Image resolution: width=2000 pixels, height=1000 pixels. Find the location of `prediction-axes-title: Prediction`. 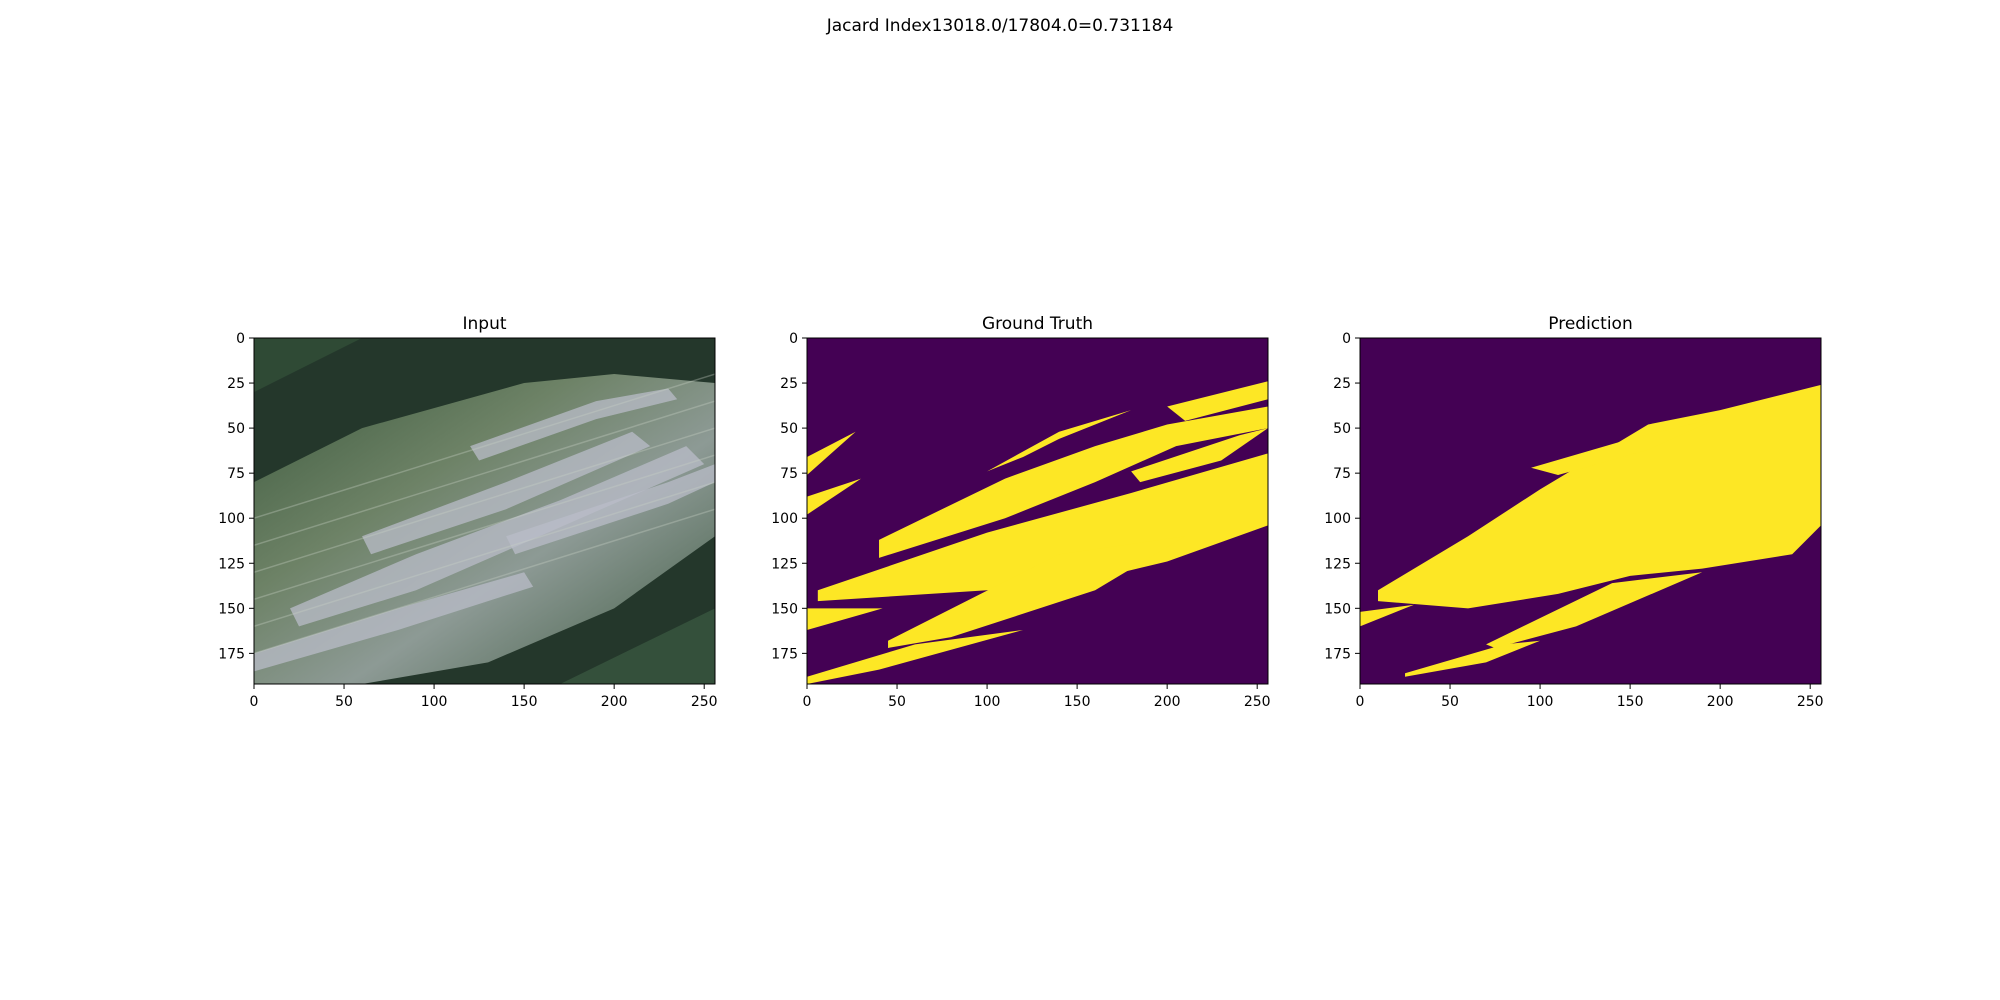

prediction-axes-title: Prediction is located at coordinates (1590, 324).